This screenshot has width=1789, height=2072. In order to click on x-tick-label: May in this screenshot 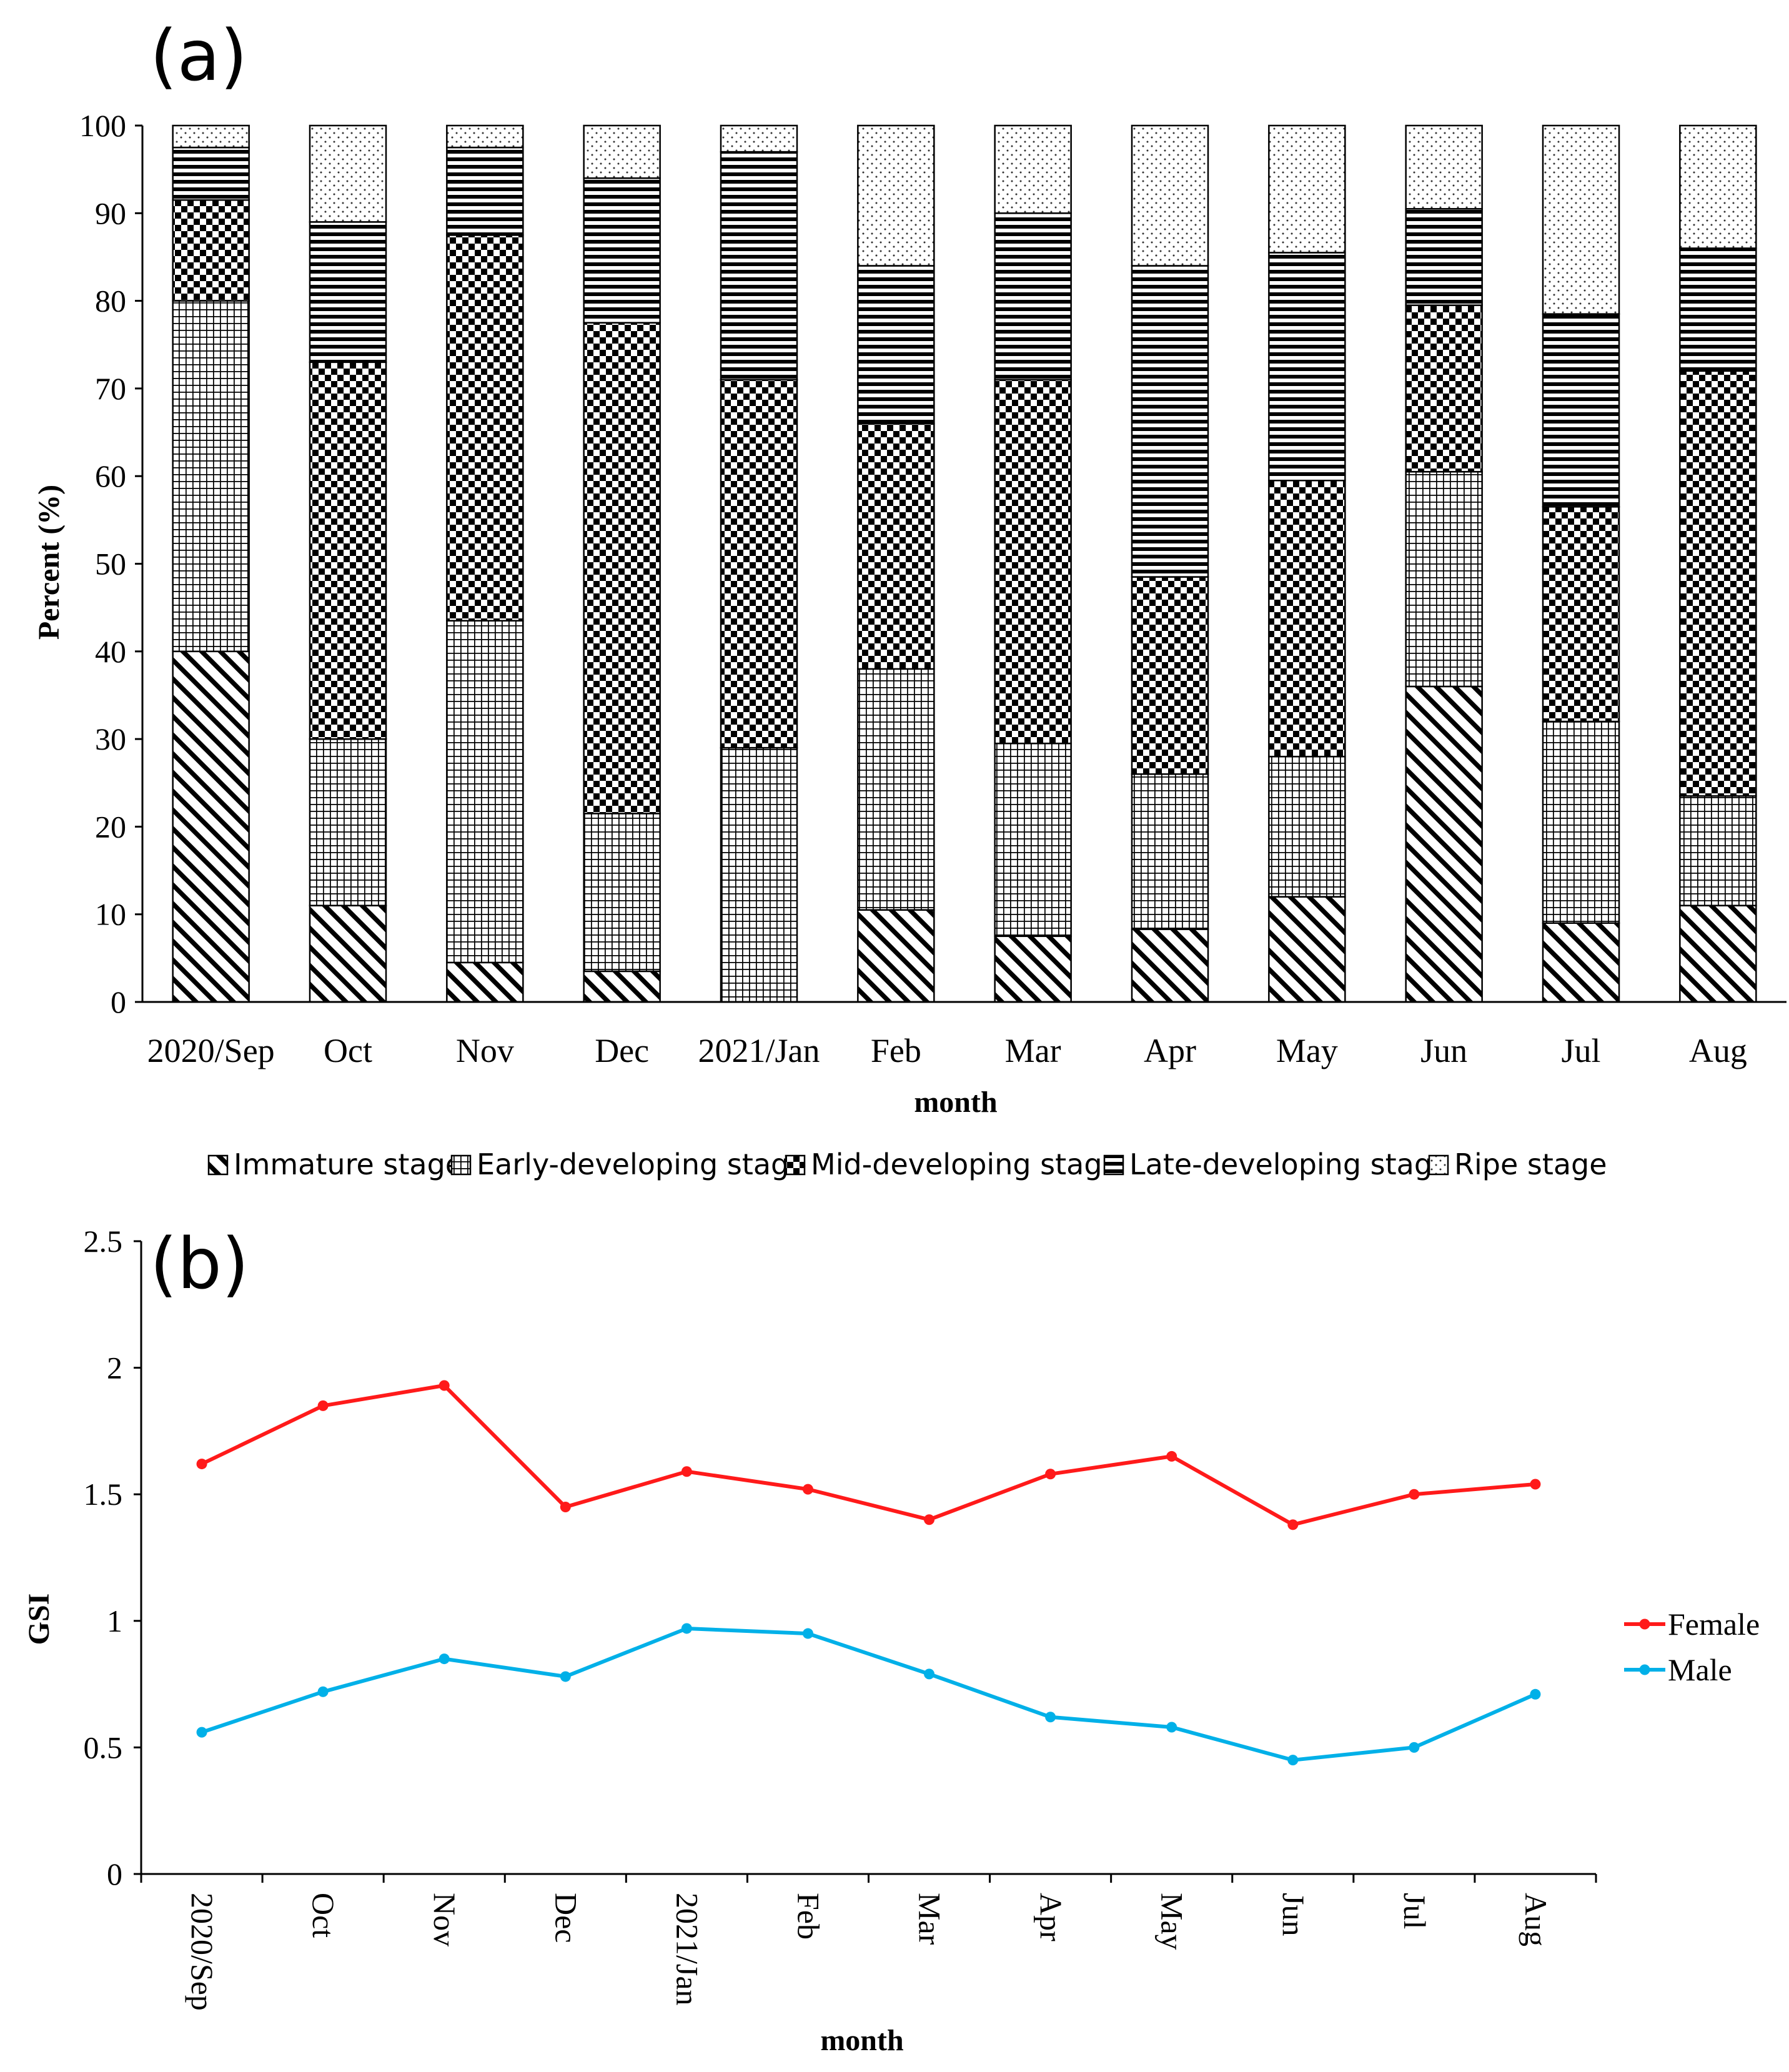, I will do `click(1172, 1921)`.